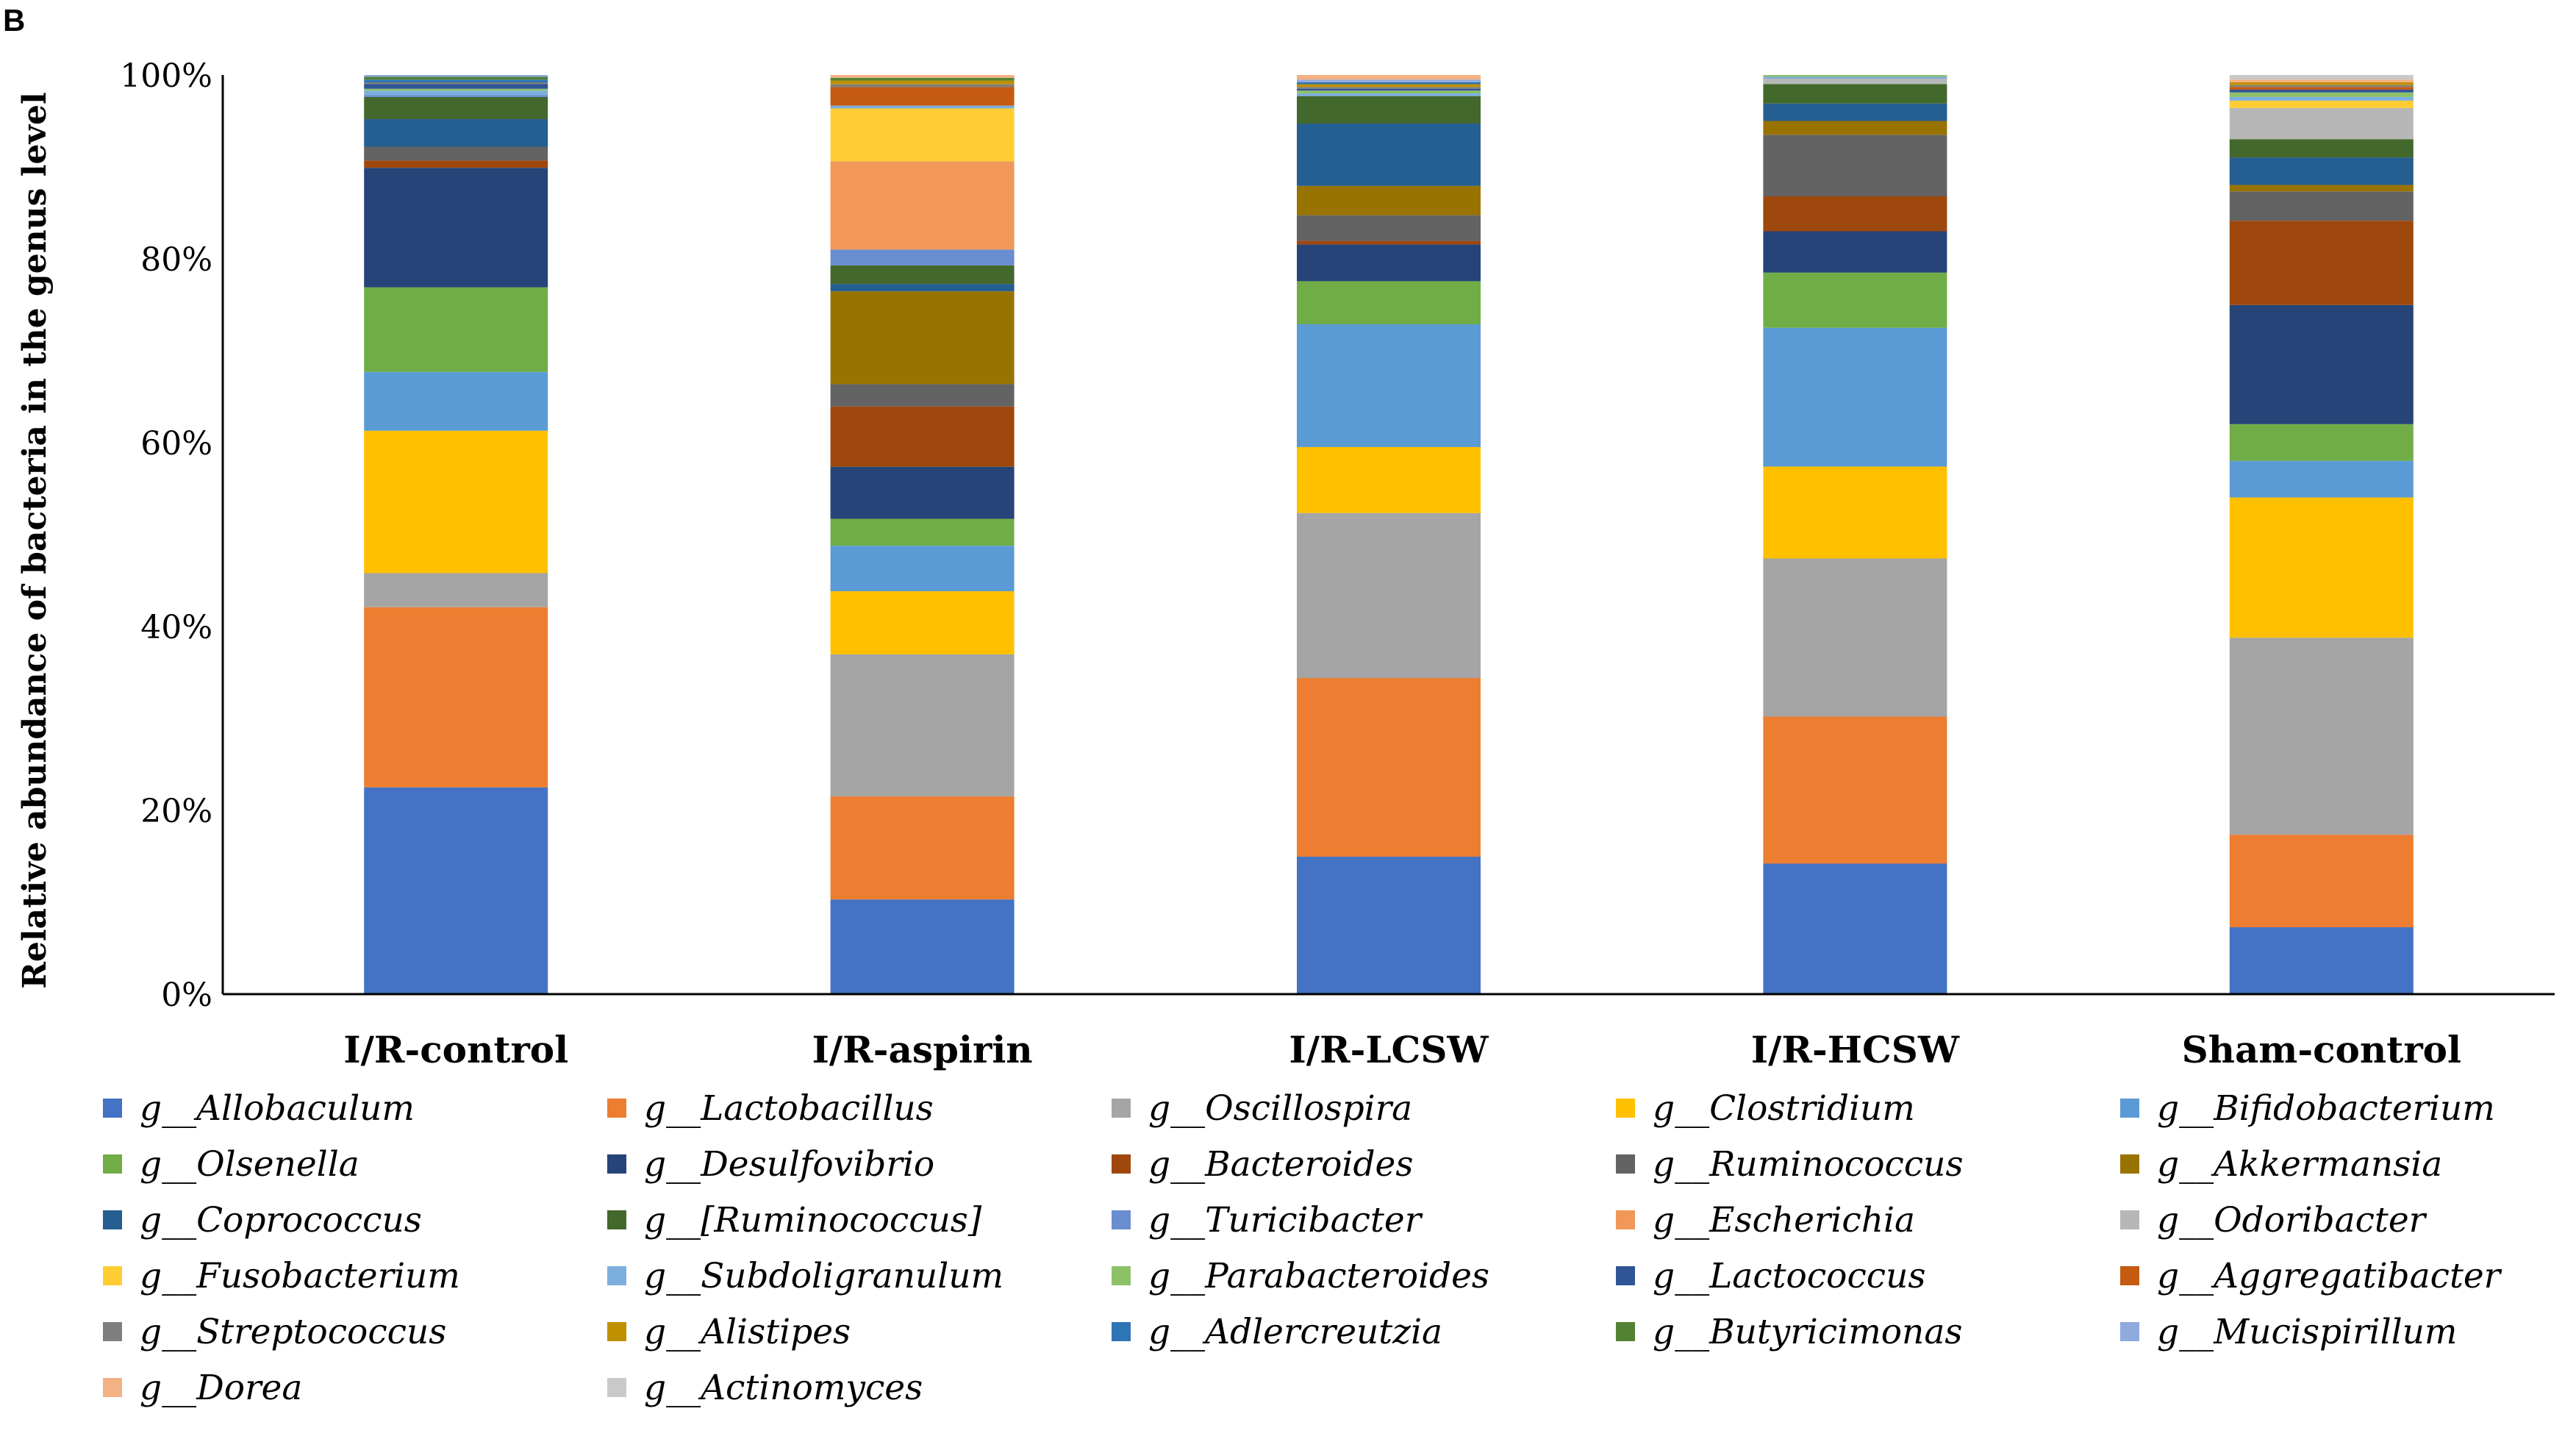  What do you see at coordinates (2348, 1220) in the screenshot?
I see `legend-item: g__Odoribacter` at bounding box center [2348, 1220].